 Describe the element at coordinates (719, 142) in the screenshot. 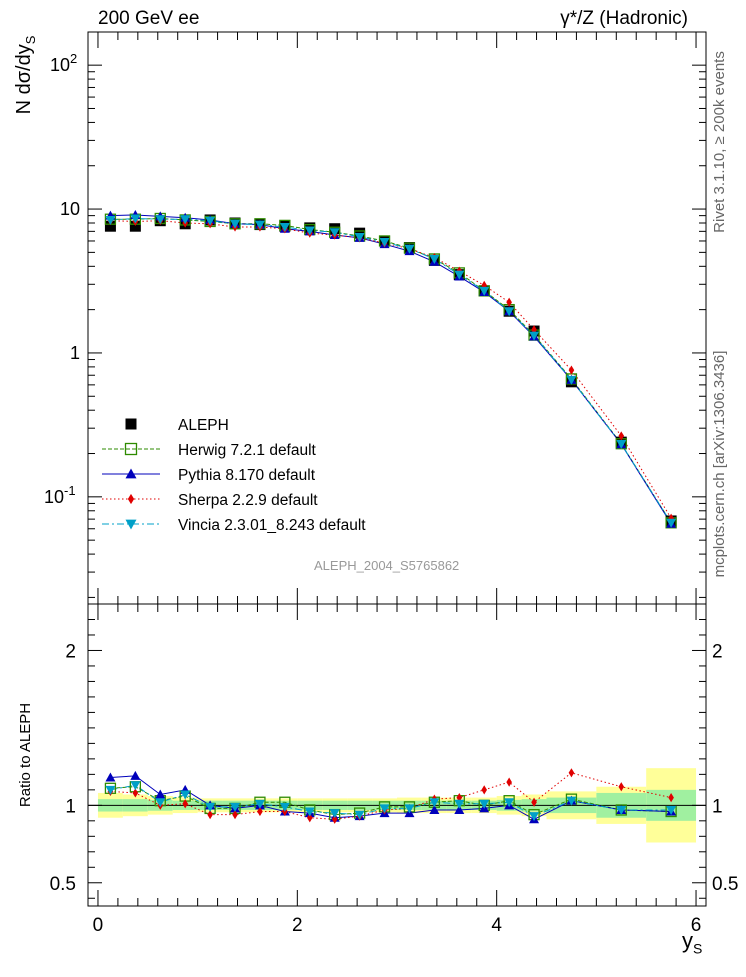

I see `rivet-label: Rivet 3.1.10, ≥ 200k events` at that location.